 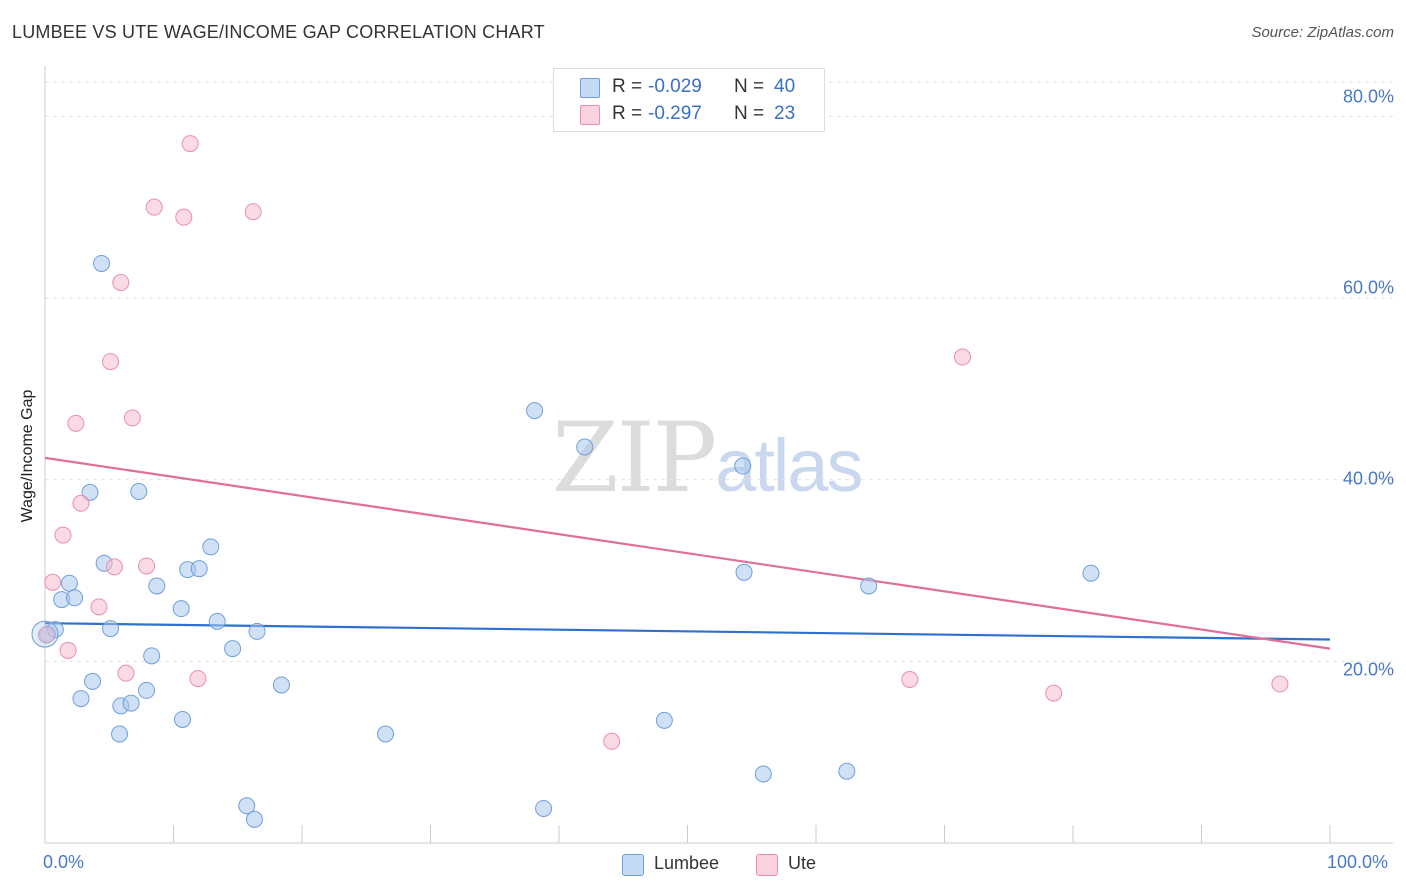 I want to click on bottom-legend-swatch-ute, so click(x=767, y=865).